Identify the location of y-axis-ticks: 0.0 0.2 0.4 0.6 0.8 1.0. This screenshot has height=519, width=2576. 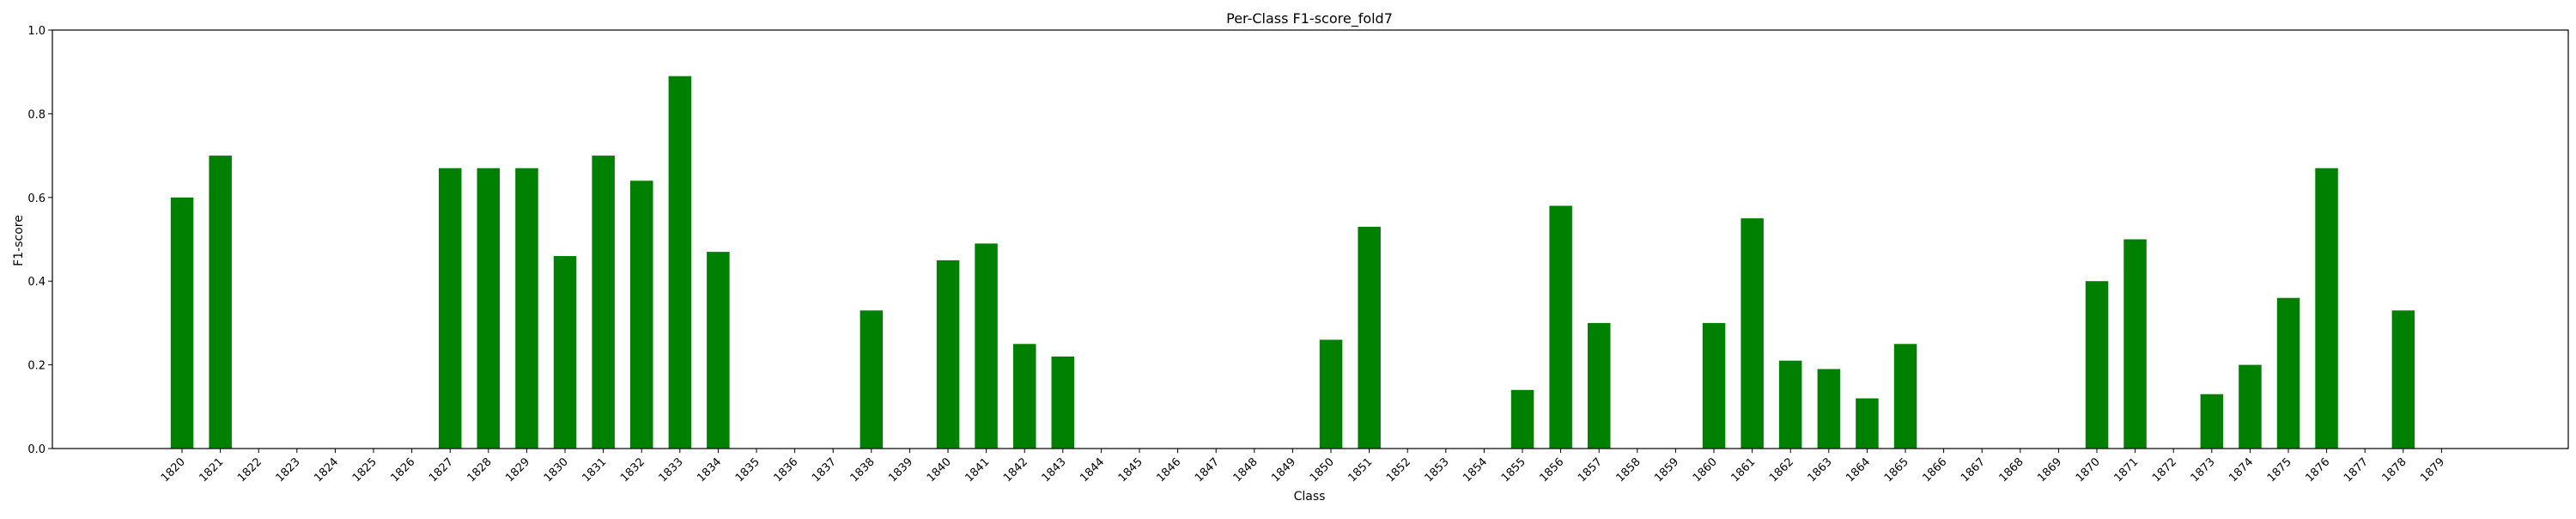
(40, 240).